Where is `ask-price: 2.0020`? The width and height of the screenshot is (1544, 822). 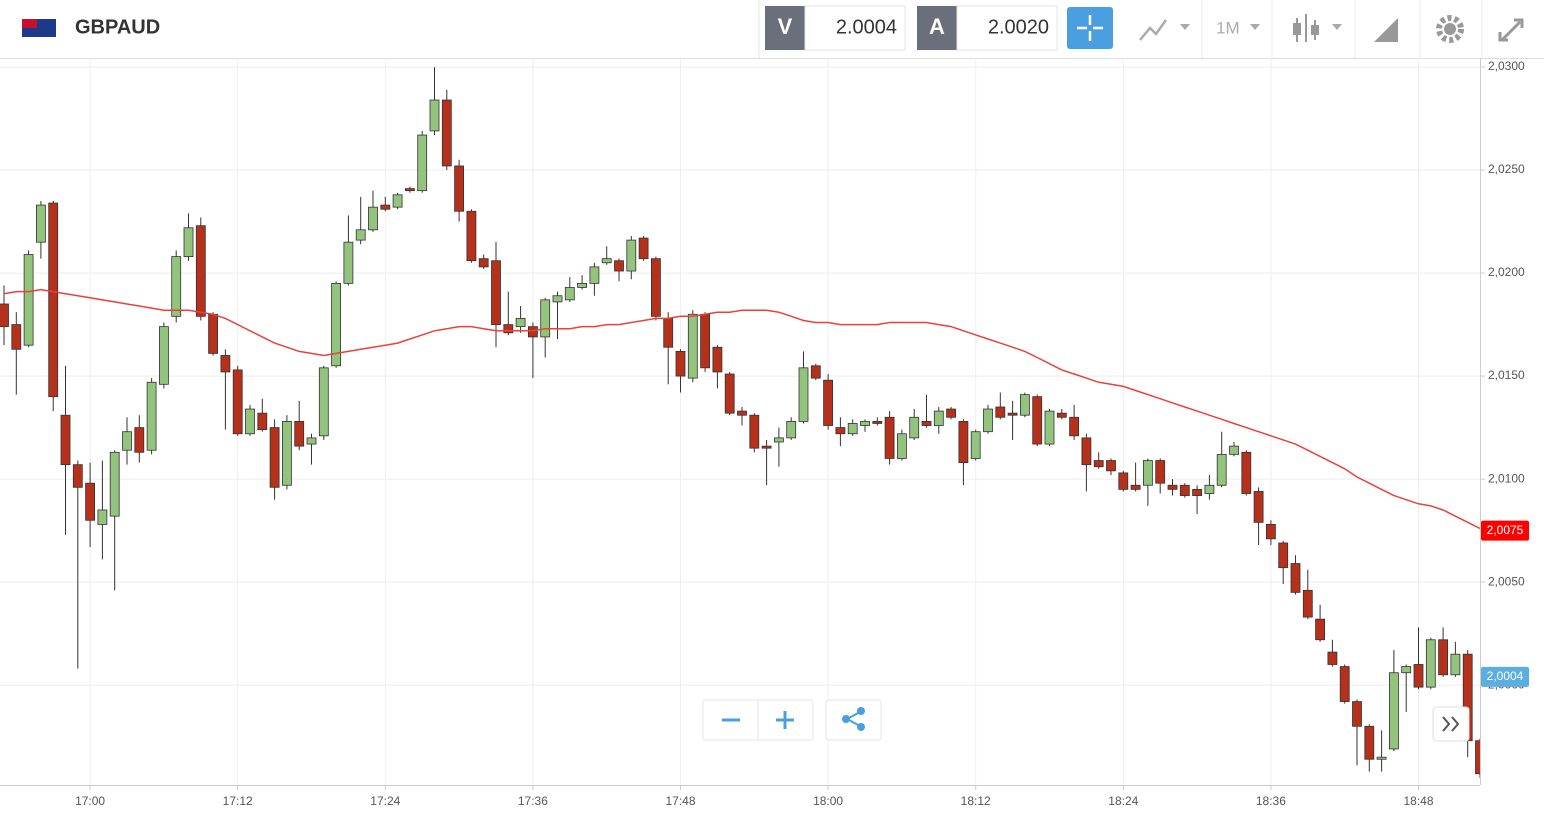 ask-price: 2.0020 is located at coordinates (1018, 27).